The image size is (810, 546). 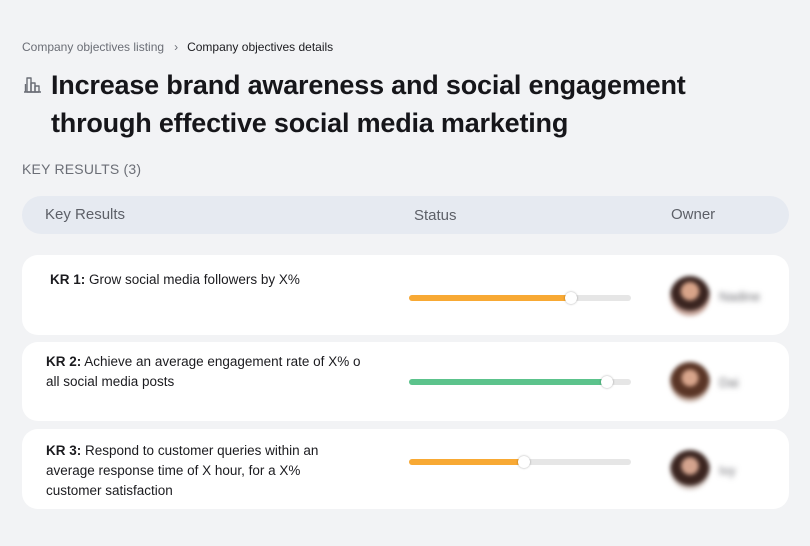 I want to click on key-result-label: KR 3:, so click(x=64, y=450).